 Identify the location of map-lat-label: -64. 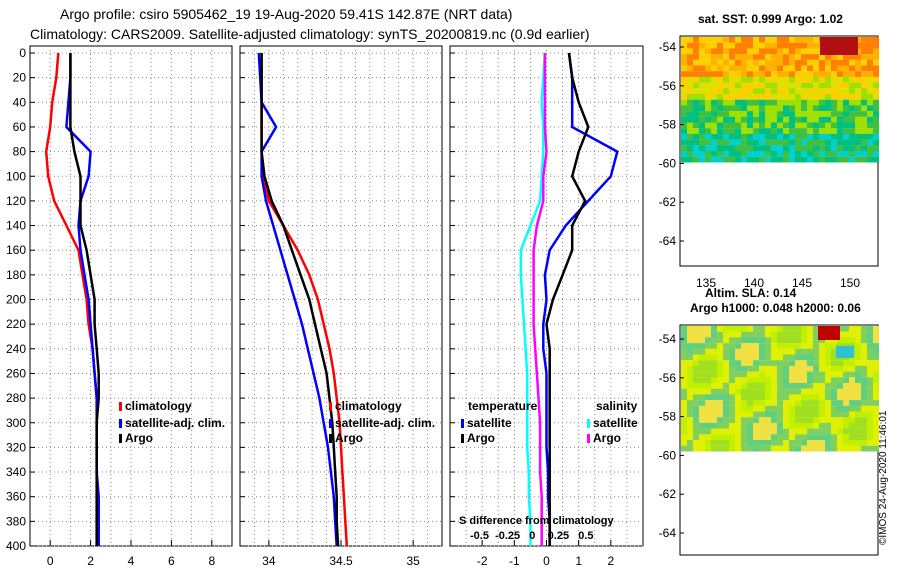
(668, 533).